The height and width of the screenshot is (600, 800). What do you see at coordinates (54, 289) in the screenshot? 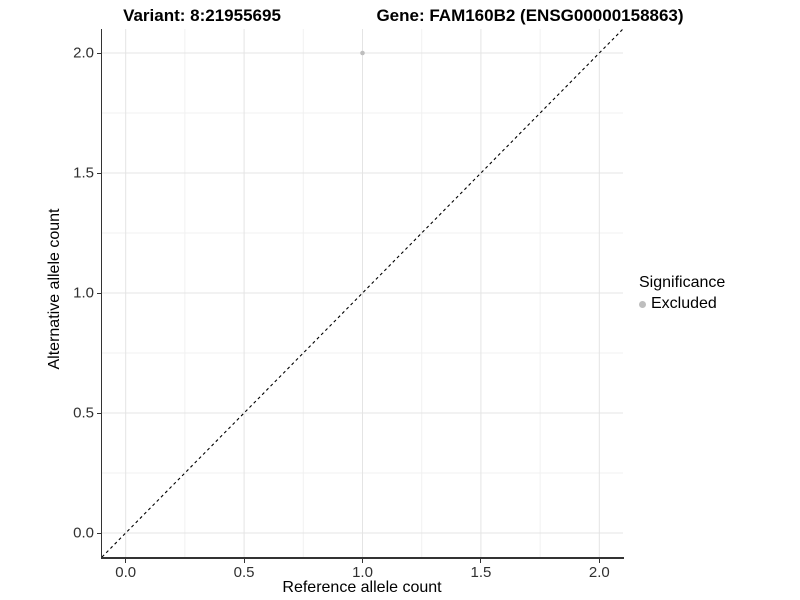
I see `y-axis-title: Alternative allele count` at bounding box center [54, 289].